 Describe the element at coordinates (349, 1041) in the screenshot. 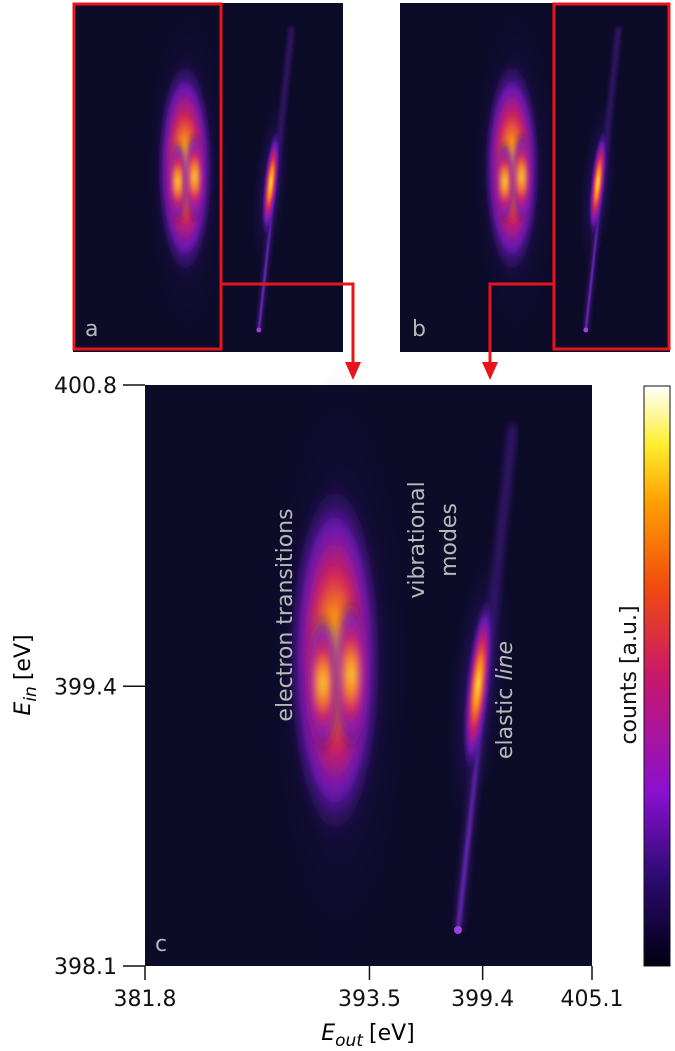

I see `axis-subscript: out` at that location.